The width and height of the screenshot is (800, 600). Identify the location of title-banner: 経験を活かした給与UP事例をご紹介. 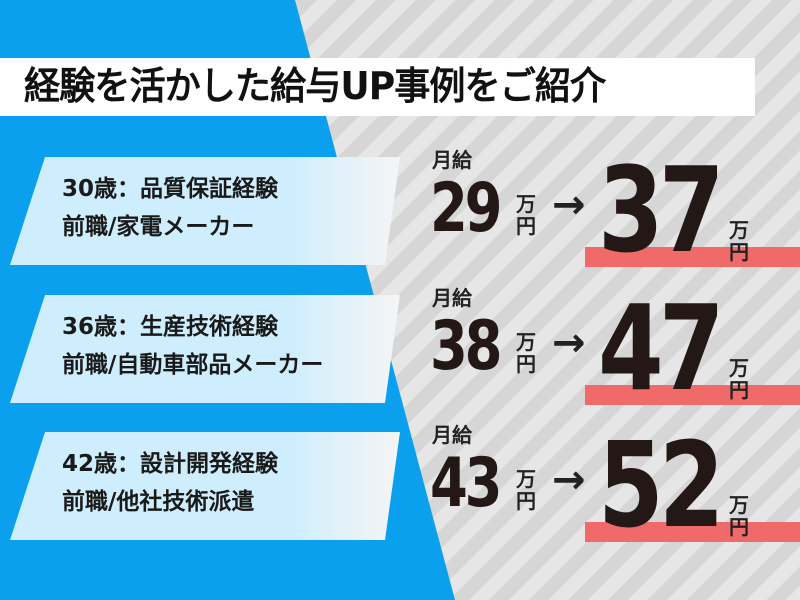
(377, 87).